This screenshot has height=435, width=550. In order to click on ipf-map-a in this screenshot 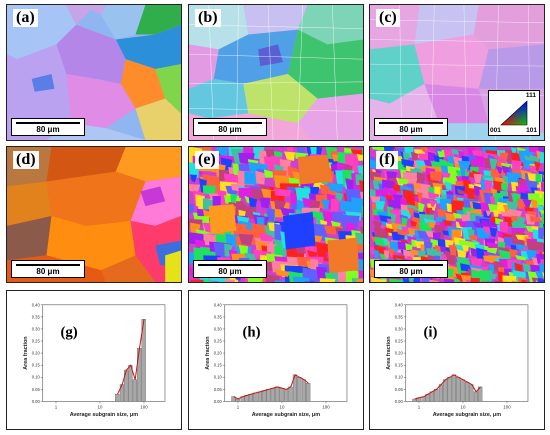, I will do `click(94, 72)`.